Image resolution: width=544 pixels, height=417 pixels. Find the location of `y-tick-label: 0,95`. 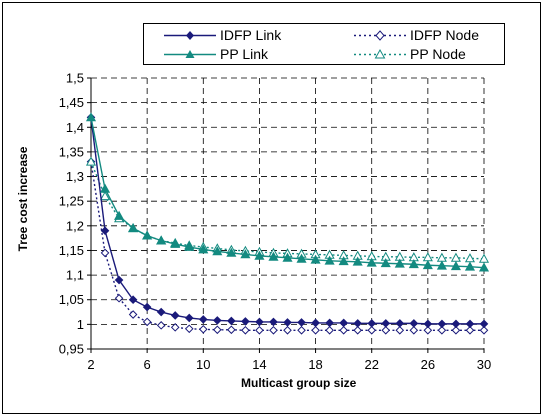

y-tick-label: 0,95 is located at coordinates (71, 349).